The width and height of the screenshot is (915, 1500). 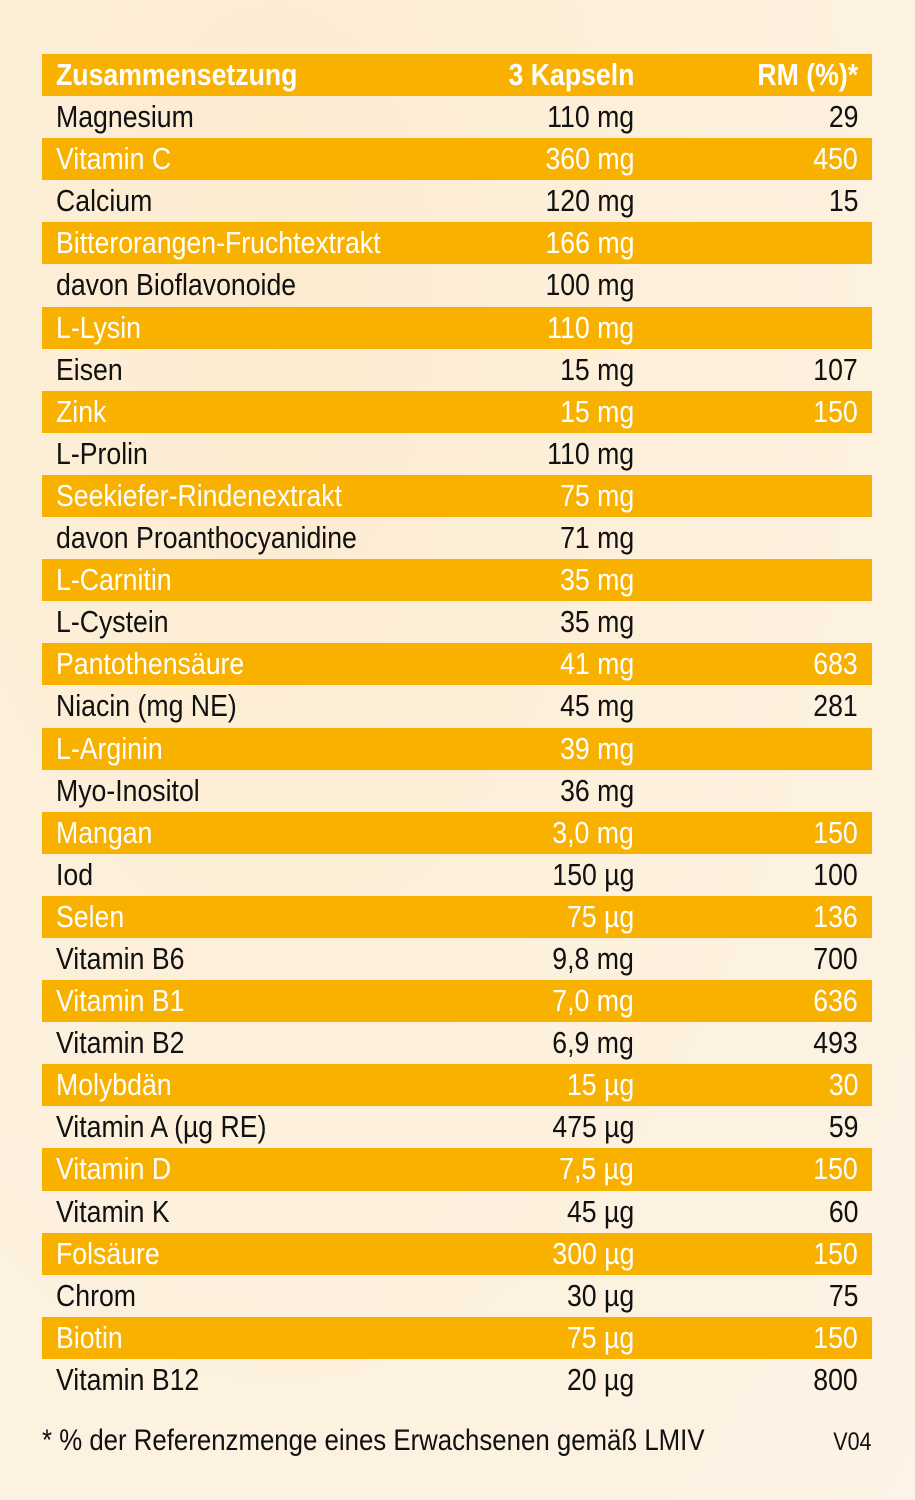 What do you see at coordinates (112, 622) in the screenshot?
I see `nutrient-name: L-Cystein` at bounding box center [112, 622].